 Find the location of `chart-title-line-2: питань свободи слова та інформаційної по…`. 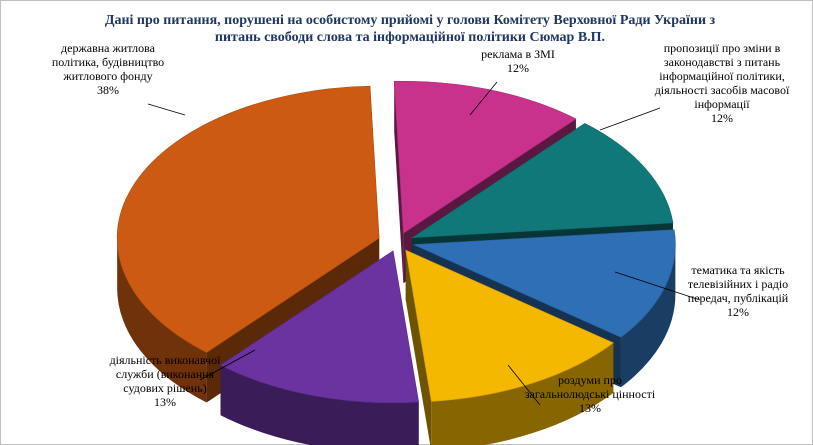

chart-title-line-2: питань свободи слова та інформаційної по… is located at coordinates (410, 37).